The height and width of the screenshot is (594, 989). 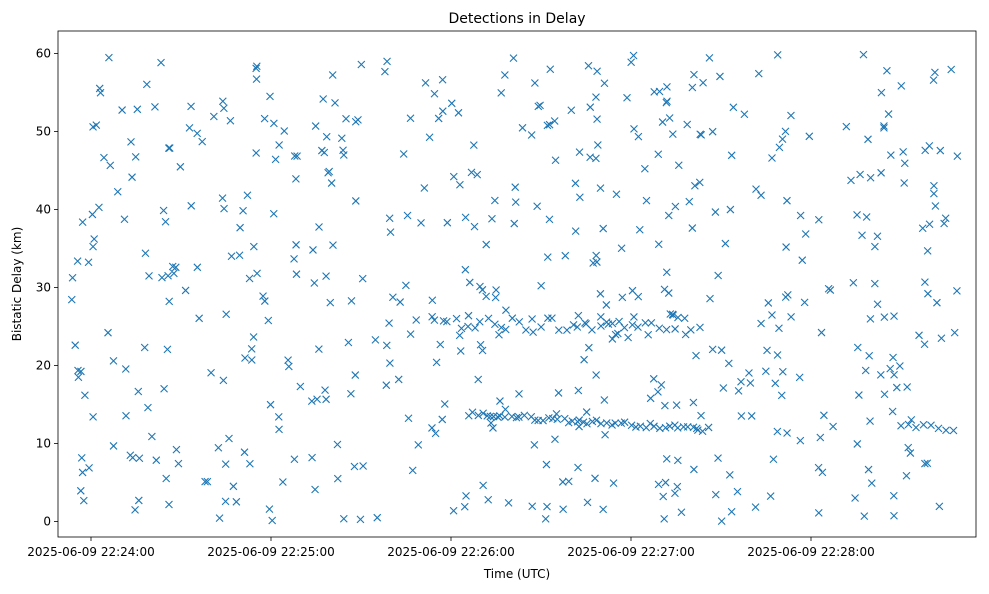 What do you see at coordinates (270, 552) in the screenshot?
I see `x-tick-label: 2025-06-09 22:25:00` at bounding box center [270, 552].